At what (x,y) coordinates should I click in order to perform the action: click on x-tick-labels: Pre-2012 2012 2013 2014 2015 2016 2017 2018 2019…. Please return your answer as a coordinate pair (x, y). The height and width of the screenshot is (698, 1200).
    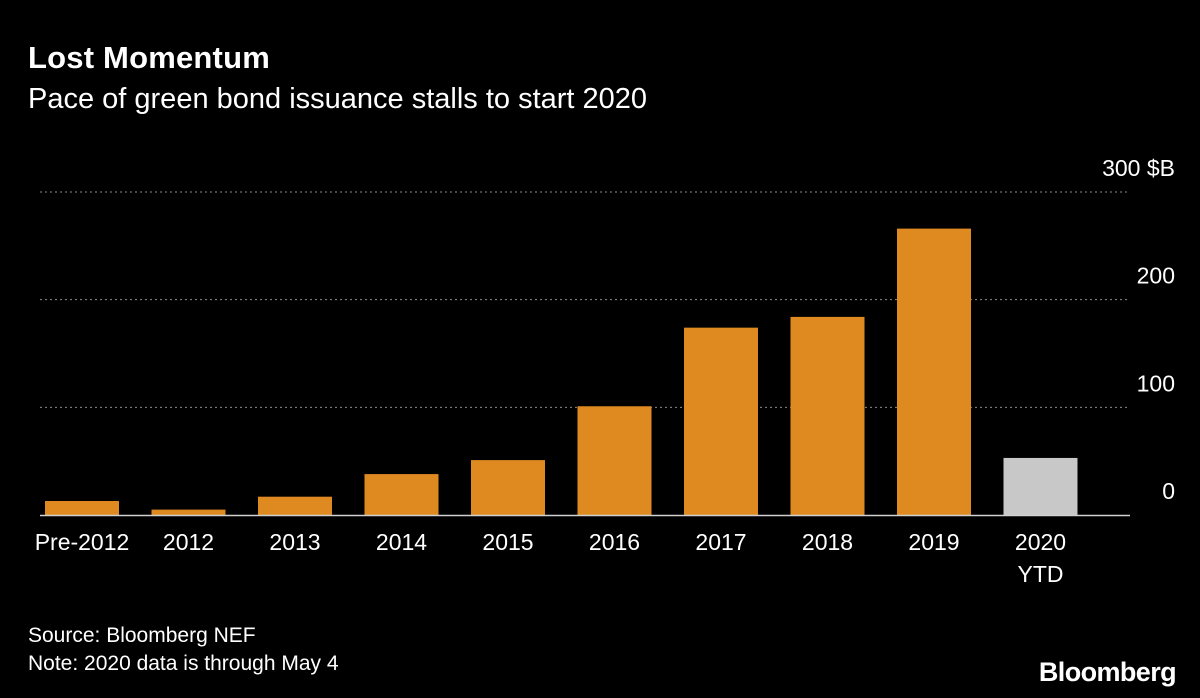
    Looking at the image, I should click on (550, 558).